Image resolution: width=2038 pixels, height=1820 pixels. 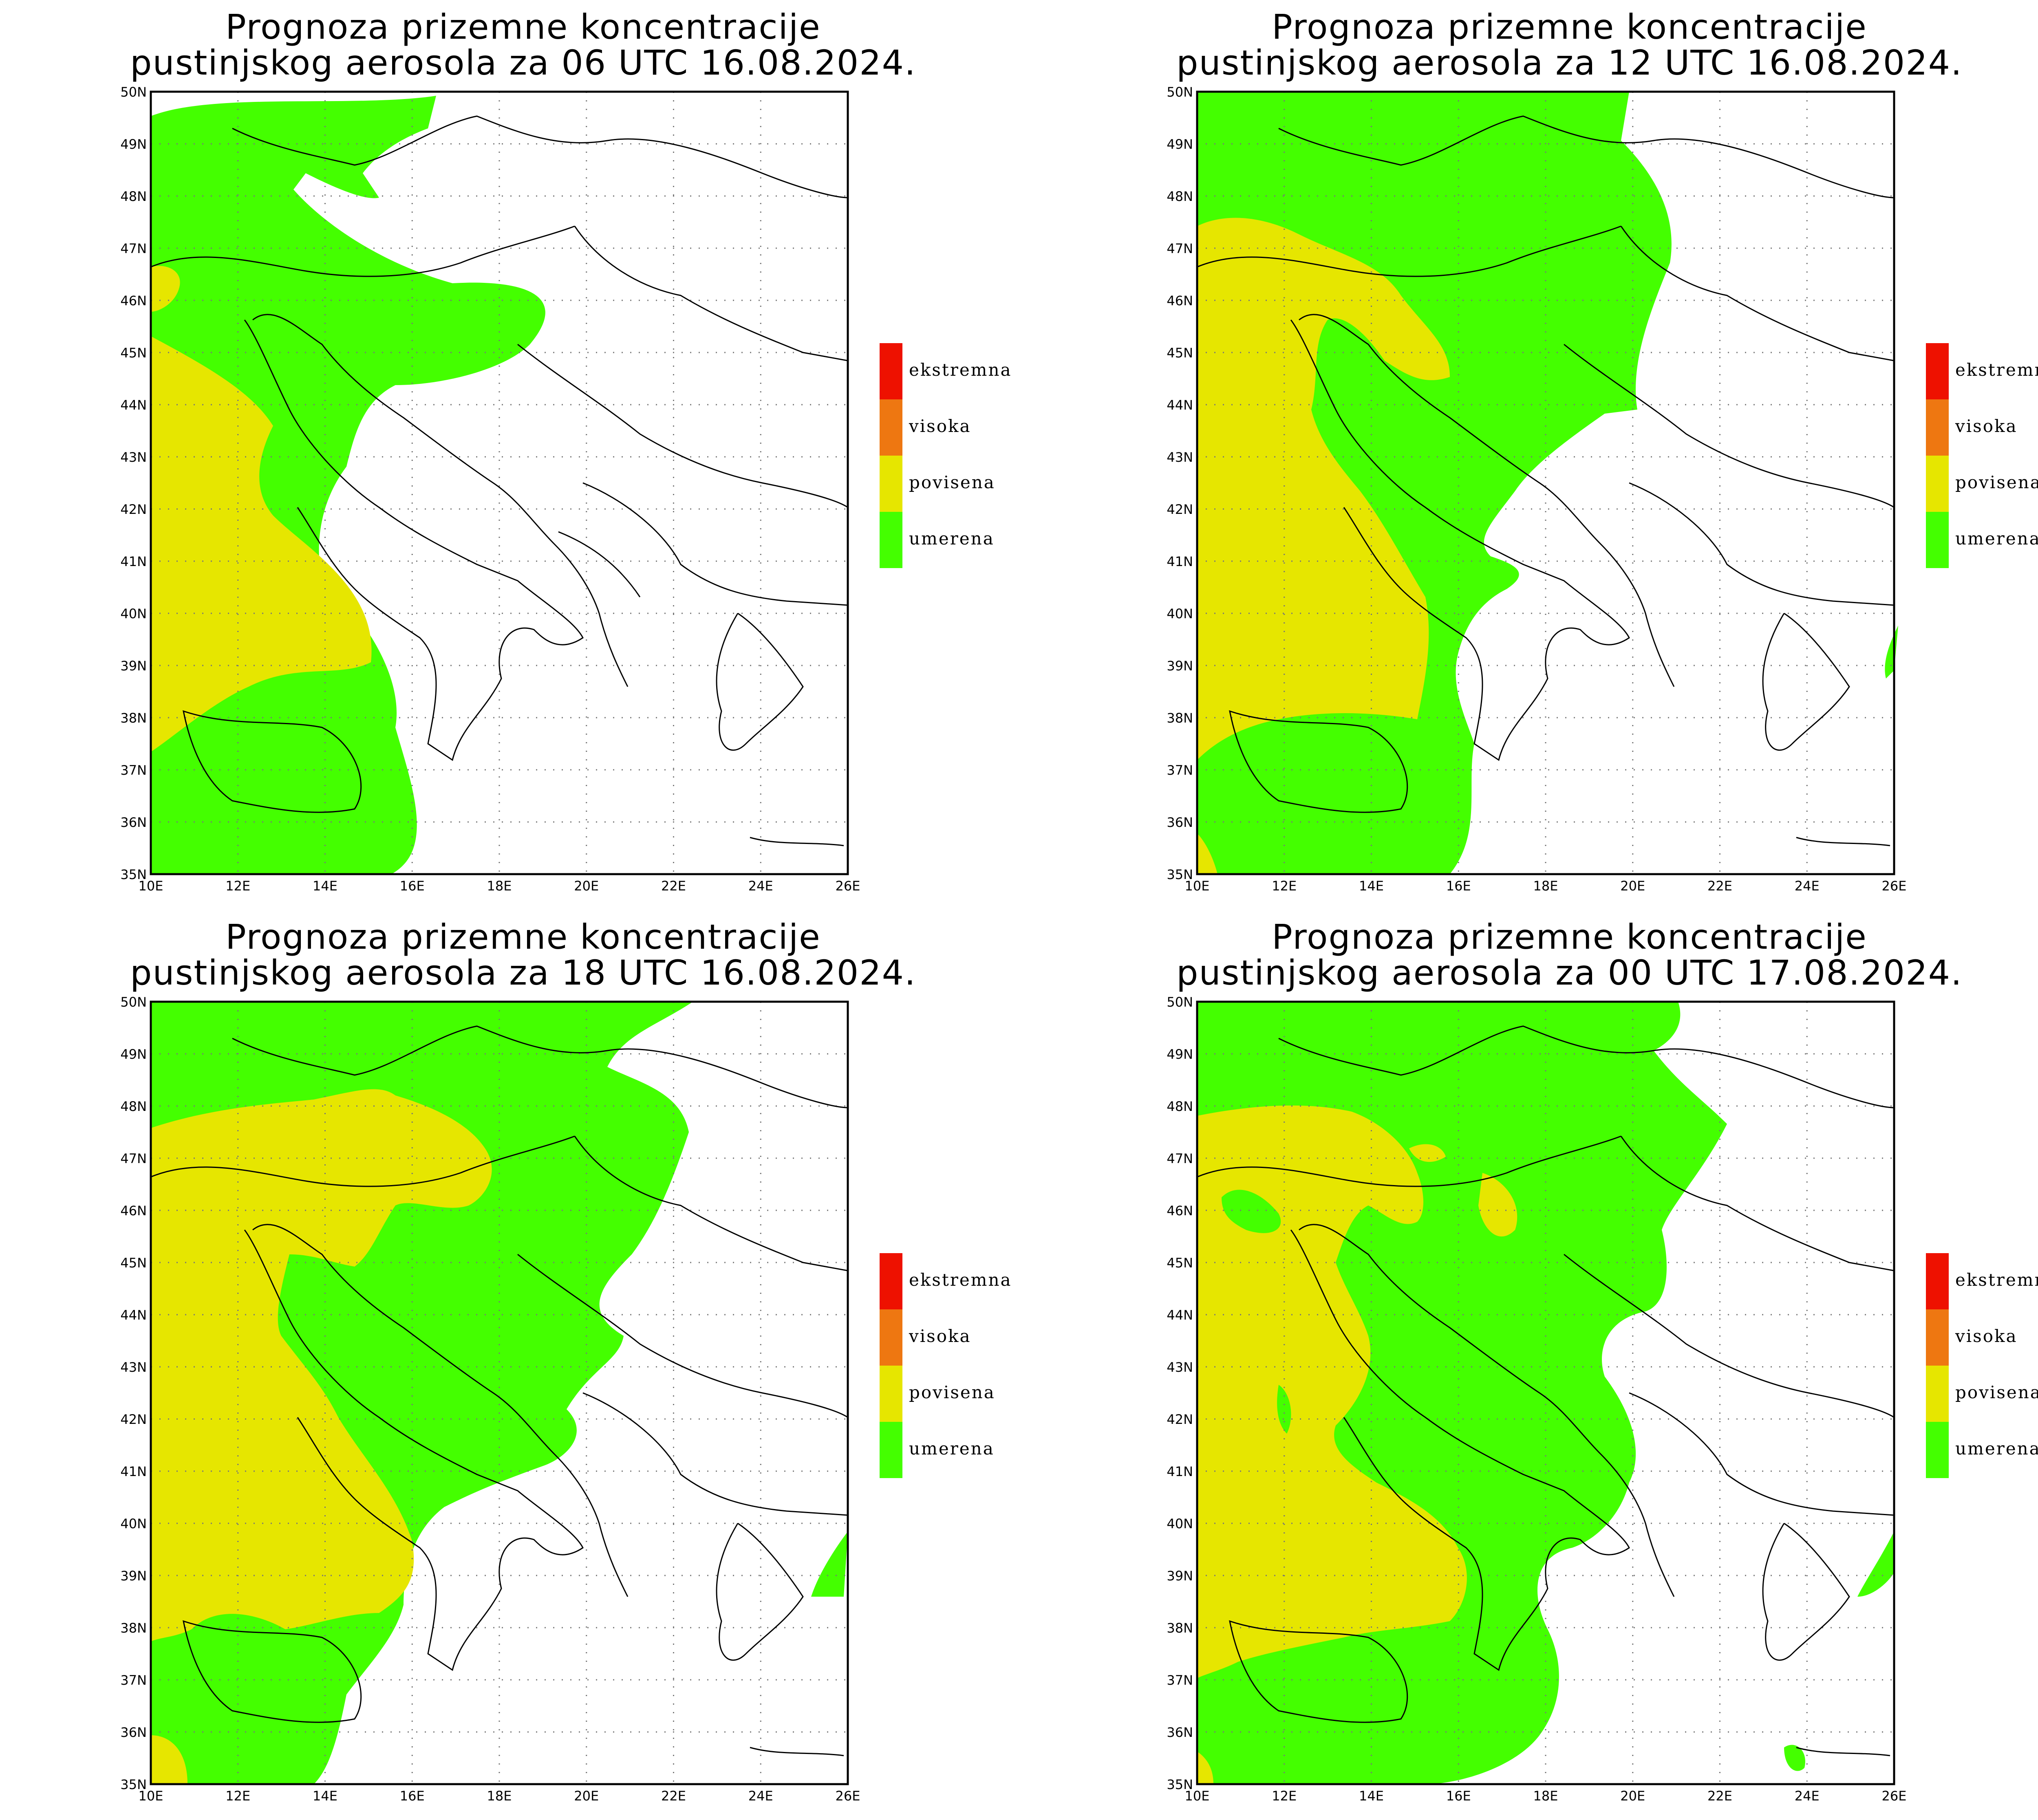 What do you see at coordinates (1807, 1796) in the screenshot?
I see `svg-text: 24E` at bounding box center [1807, 1796].